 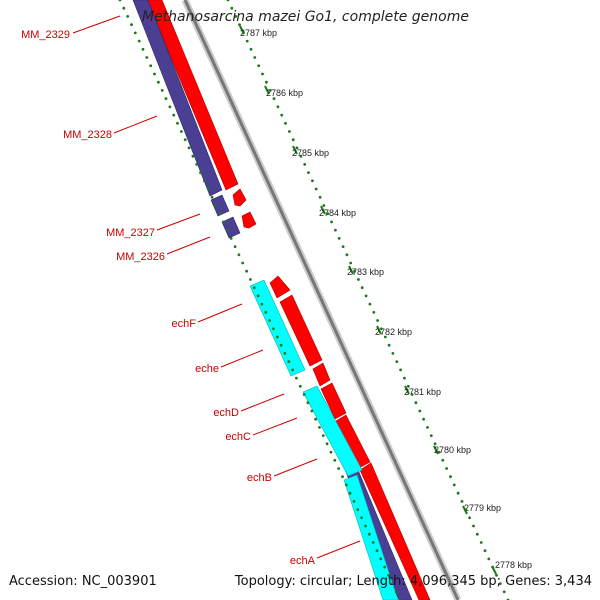 What do you see at coordinates (207, 369) in the screenshot?
I see `gene-label: eche` at bounding box center [207, 369].